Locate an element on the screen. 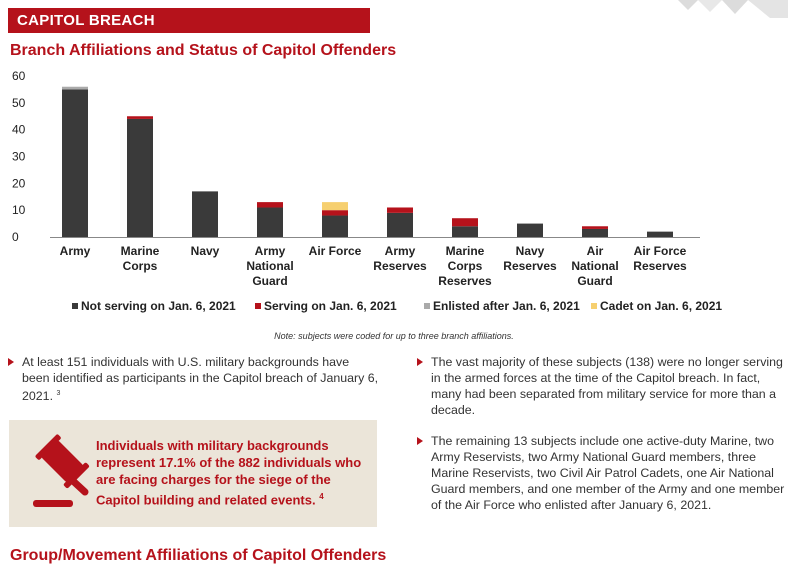  x-category-label: Army National Guard is located at coordinates (269, 266).